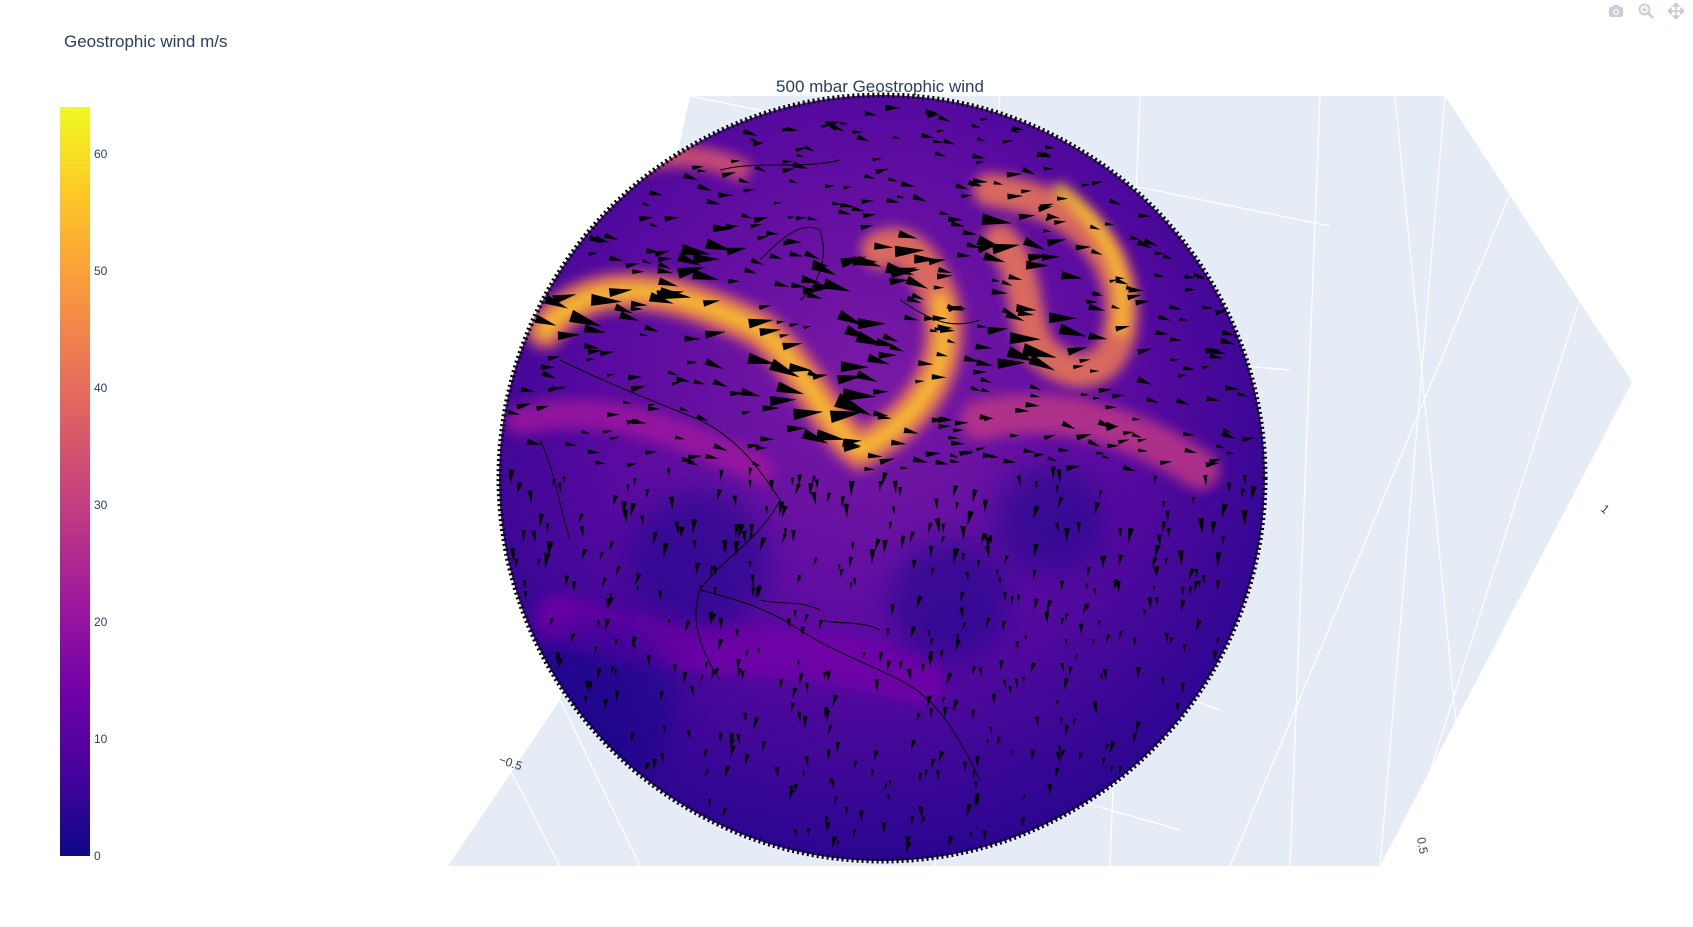  What do you see at coordinates (880, 86) in the screenshot?
I see `chart-title: 500 mbar Geostrophic wind` at bounding box center [880, 86].